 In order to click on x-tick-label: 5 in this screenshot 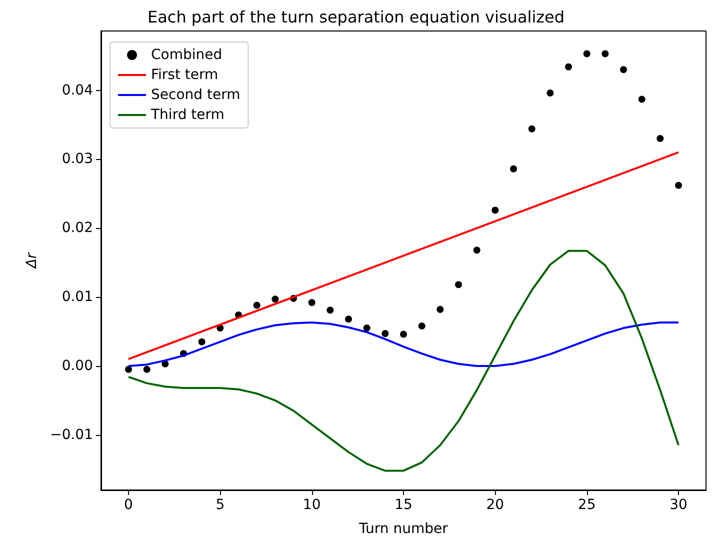, I will do `click(220, 505)`.